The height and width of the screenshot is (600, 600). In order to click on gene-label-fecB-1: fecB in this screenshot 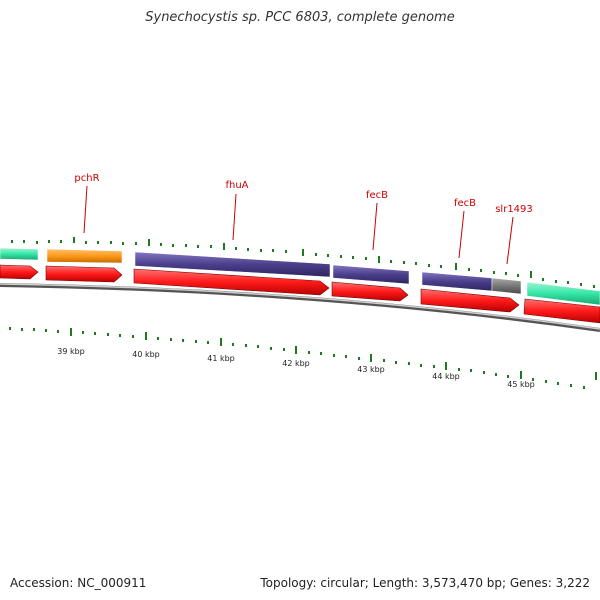, I will do `click(377, 195)`.